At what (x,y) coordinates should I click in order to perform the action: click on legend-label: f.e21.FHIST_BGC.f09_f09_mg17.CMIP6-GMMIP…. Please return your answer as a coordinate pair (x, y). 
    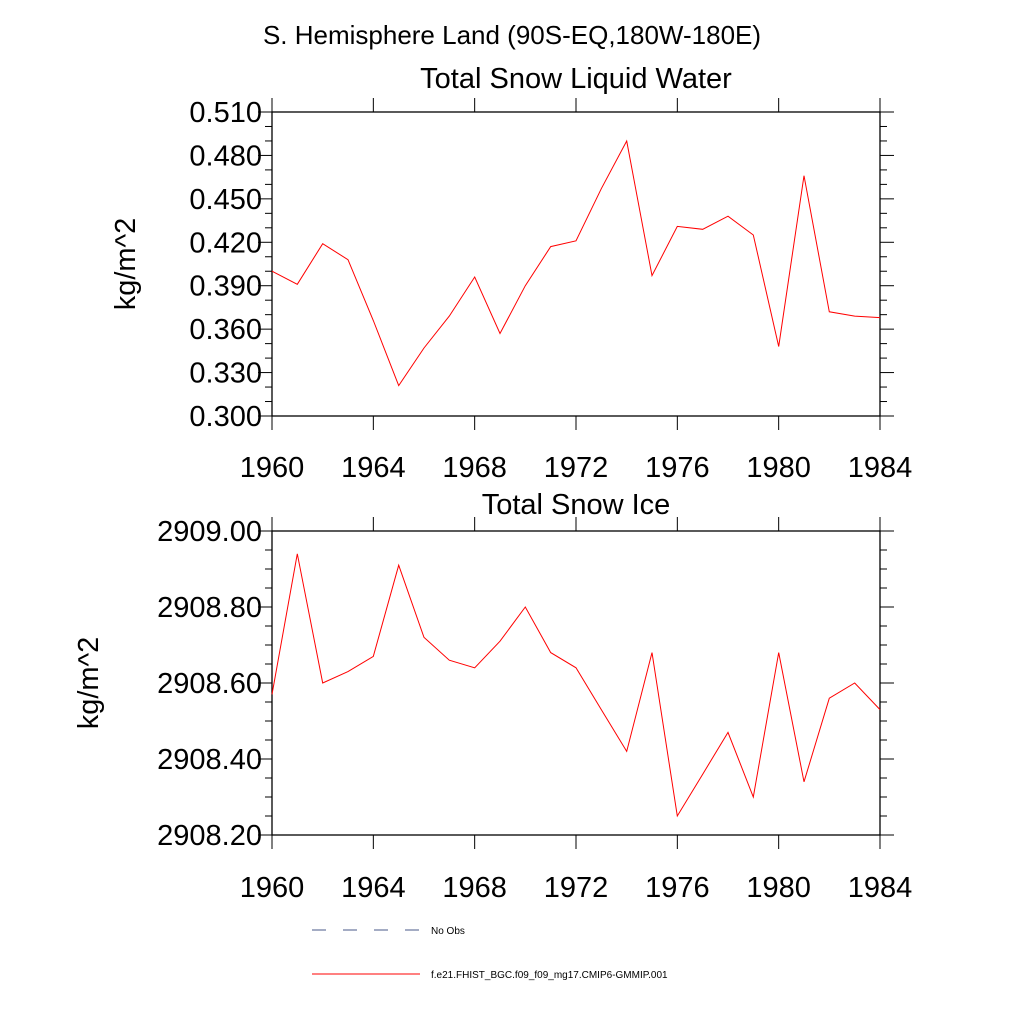
    Looking at the image, I should click on (549, 975).